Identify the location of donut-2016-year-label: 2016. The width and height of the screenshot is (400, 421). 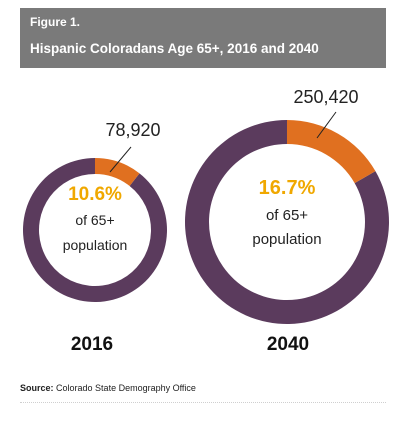
(92, 344).